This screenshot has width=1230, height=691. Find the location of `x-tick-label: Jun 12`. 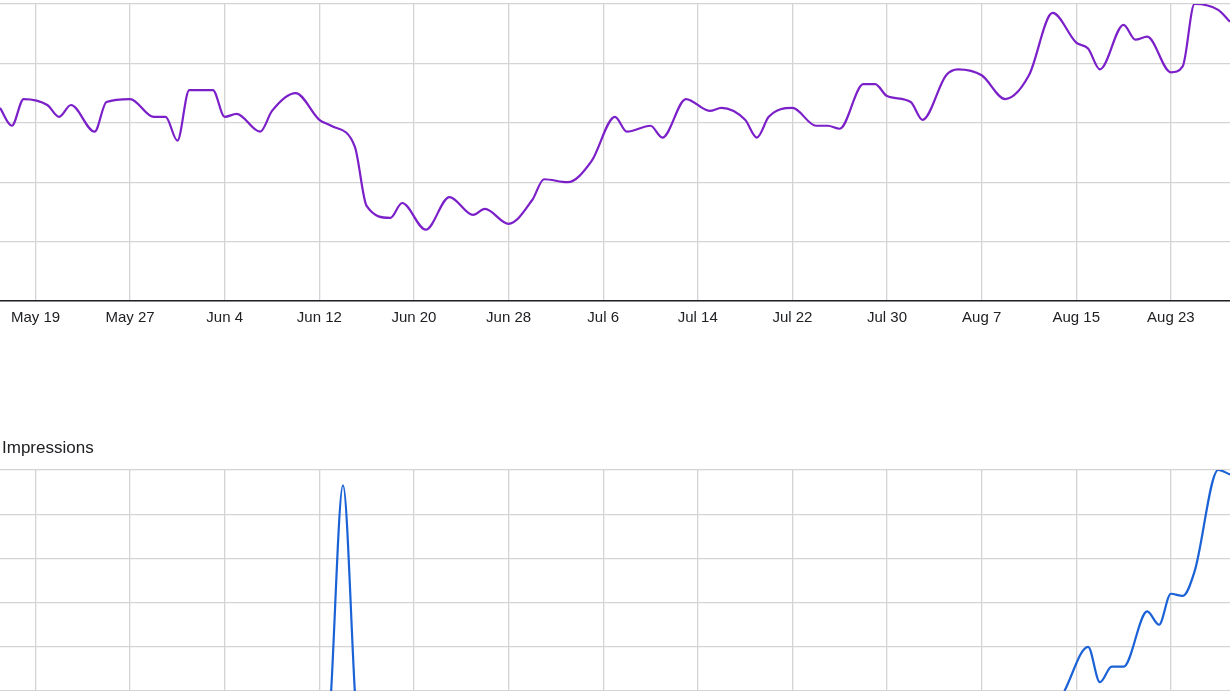

x-tick-label: Jun 12 is located at coordinates (319, 317).